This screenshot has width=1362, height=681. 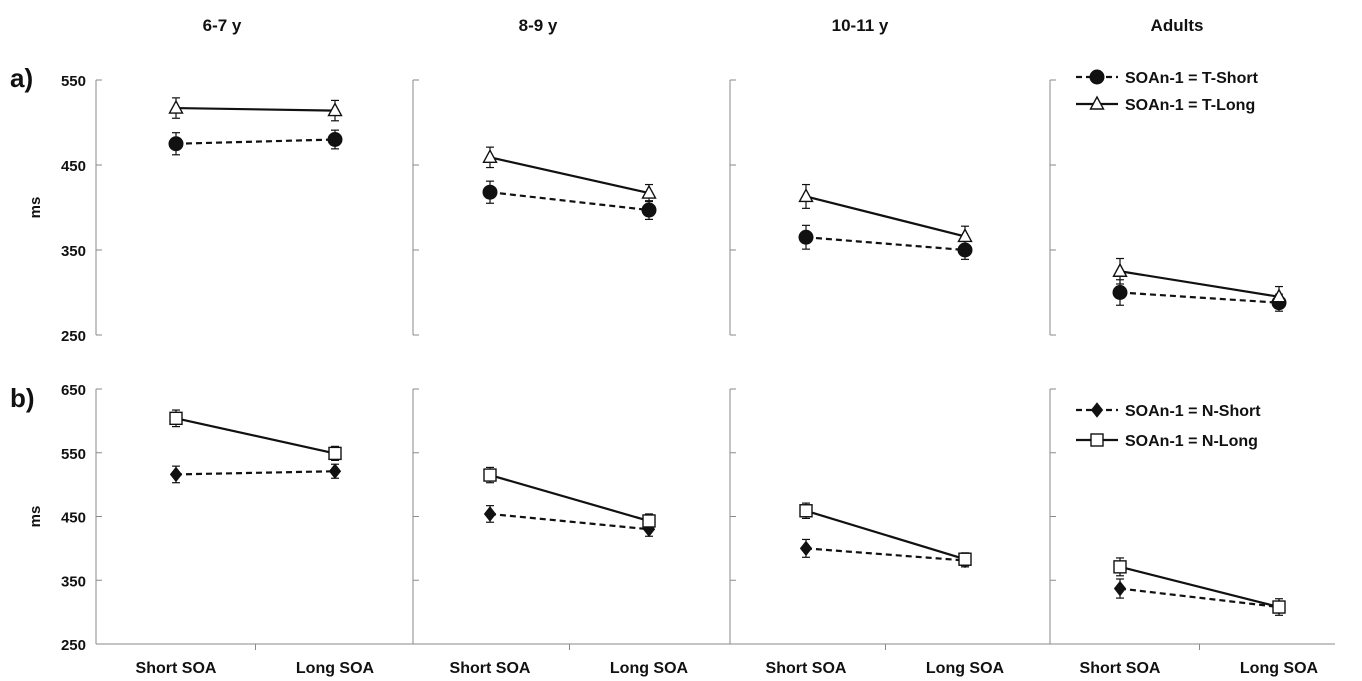 What do you see at coordinates (73, 390) in the screenshot?
I see `y-tick-label: 650` at bounding box center [73, 390].